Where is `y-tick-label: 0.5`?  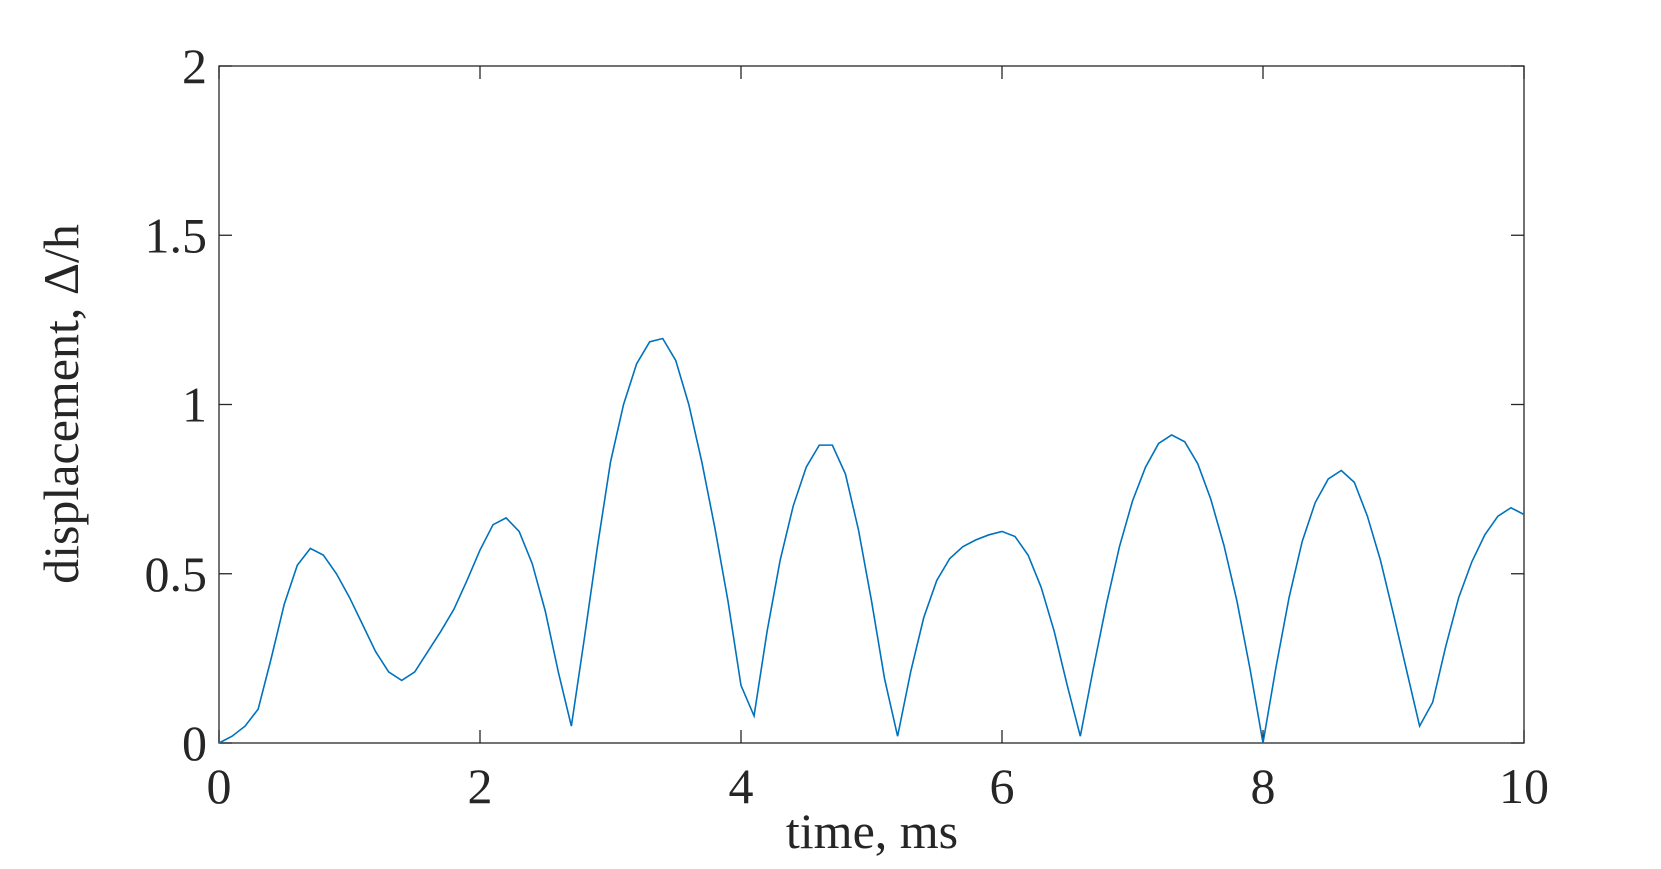
y-tick-label: 0.5 is located at coordinates (176, 574).